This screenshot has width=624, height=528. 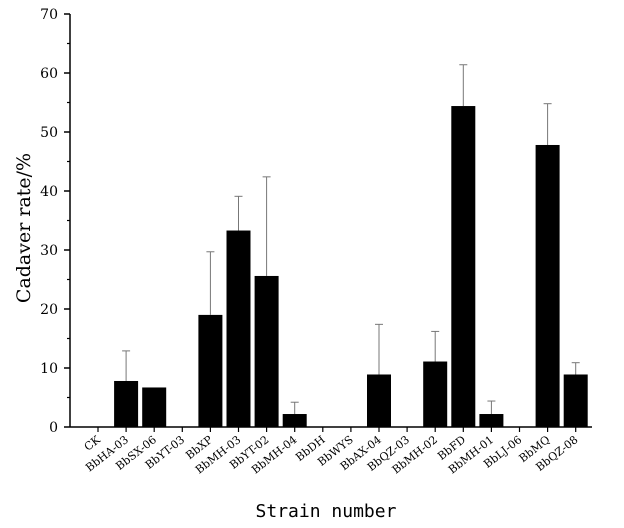 What do you see at coordinates (49, 133) in the screenshot?
I see `y-tick-label: 50` at bounding box center [49, 133].